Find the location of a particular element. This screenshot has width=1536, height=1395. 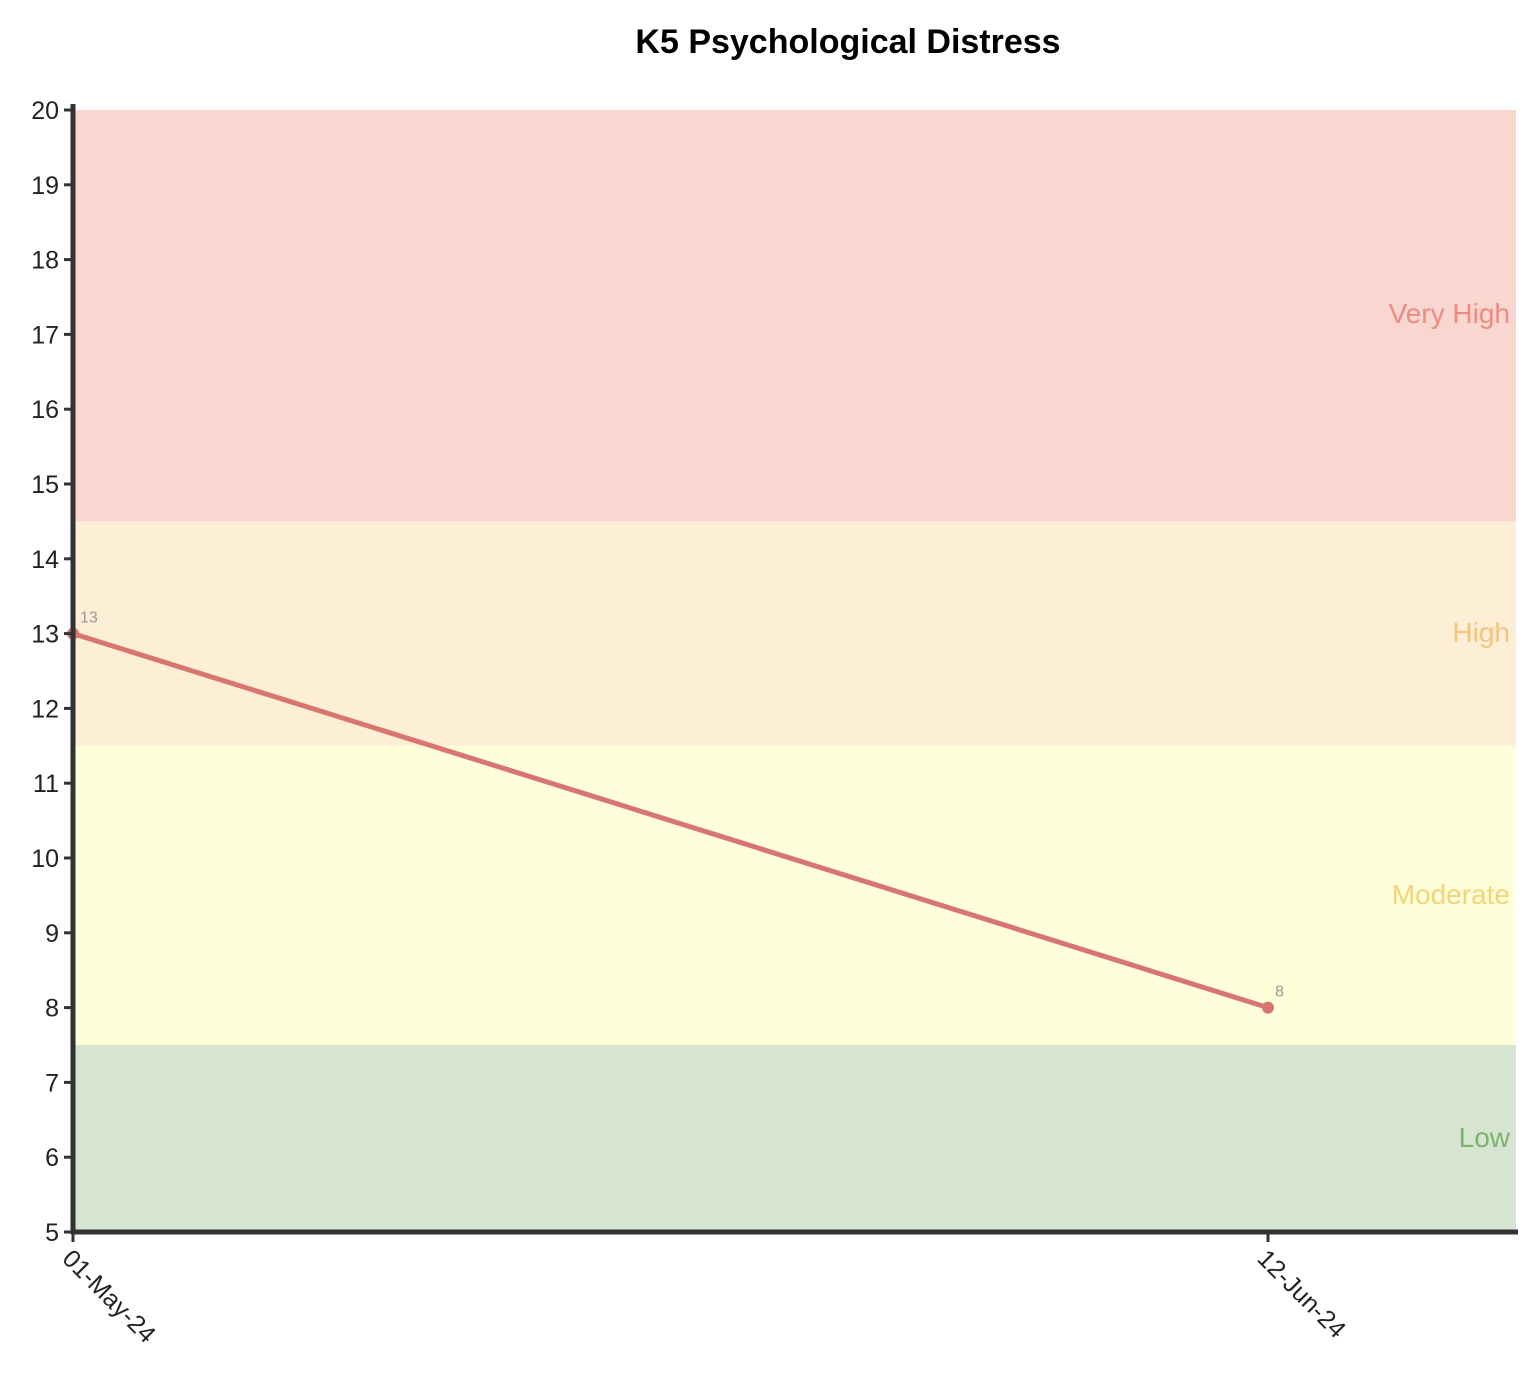

chart-title: K5 Psychological Distress is located at coordinates (847, 42).